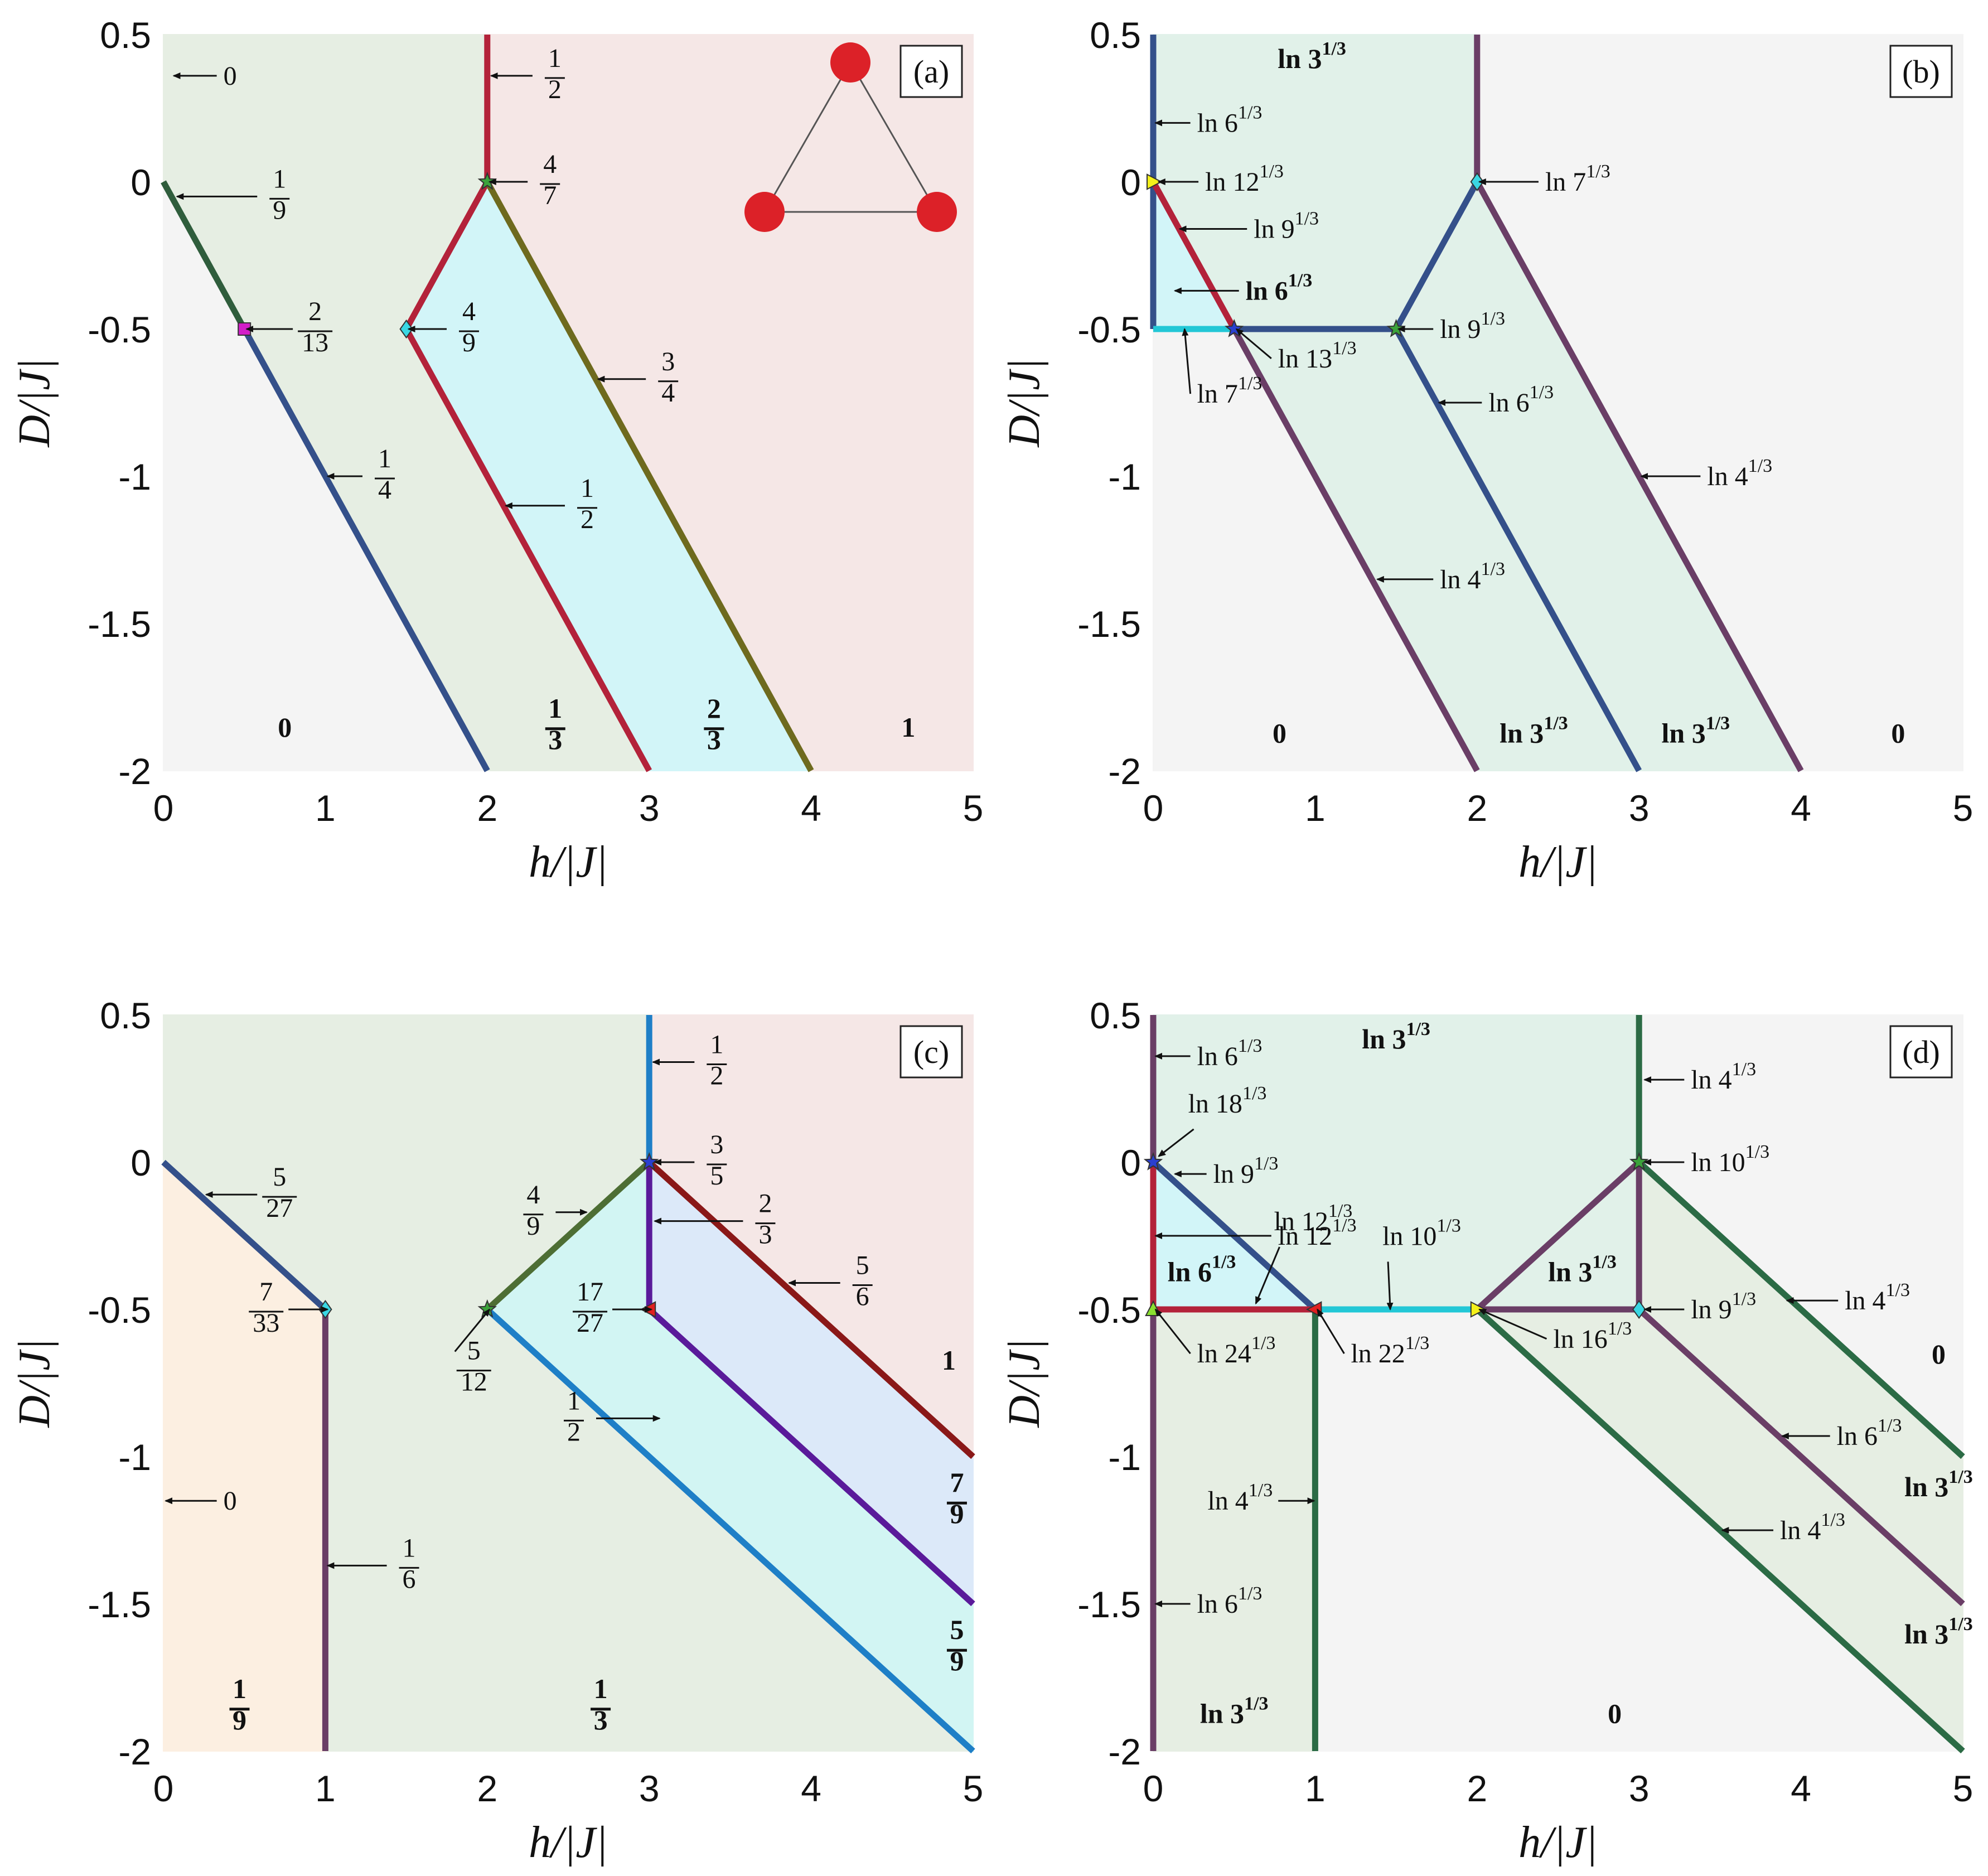  I want to click on annotation-label: 0, so click(230, 76).